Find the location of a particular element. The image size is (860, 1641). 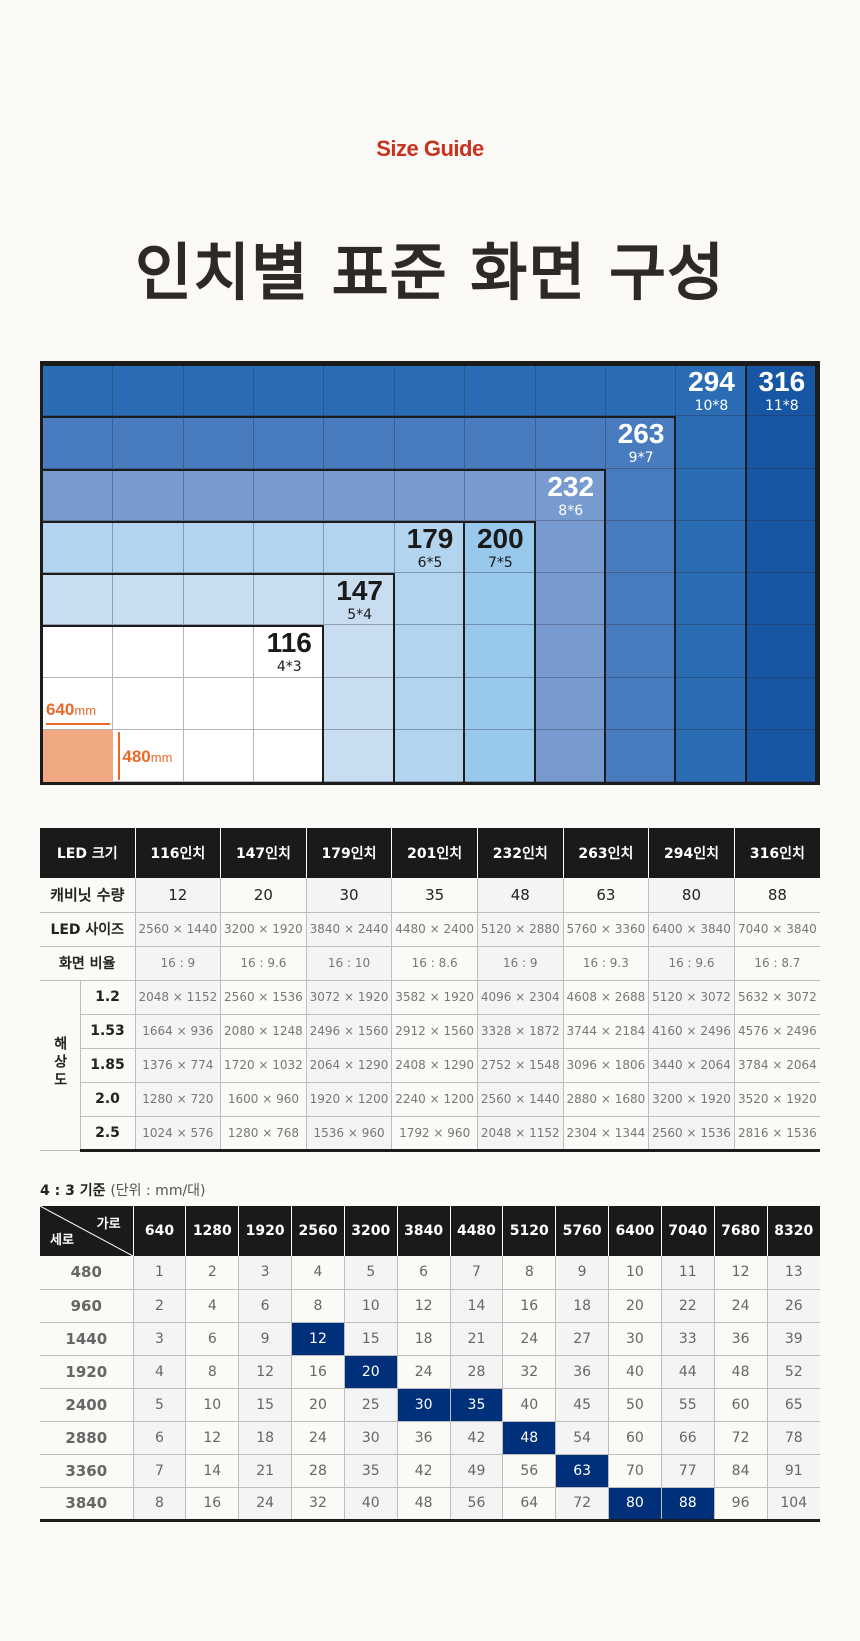

grid-dimension: 6*5 is located at coordinates (430, 562).